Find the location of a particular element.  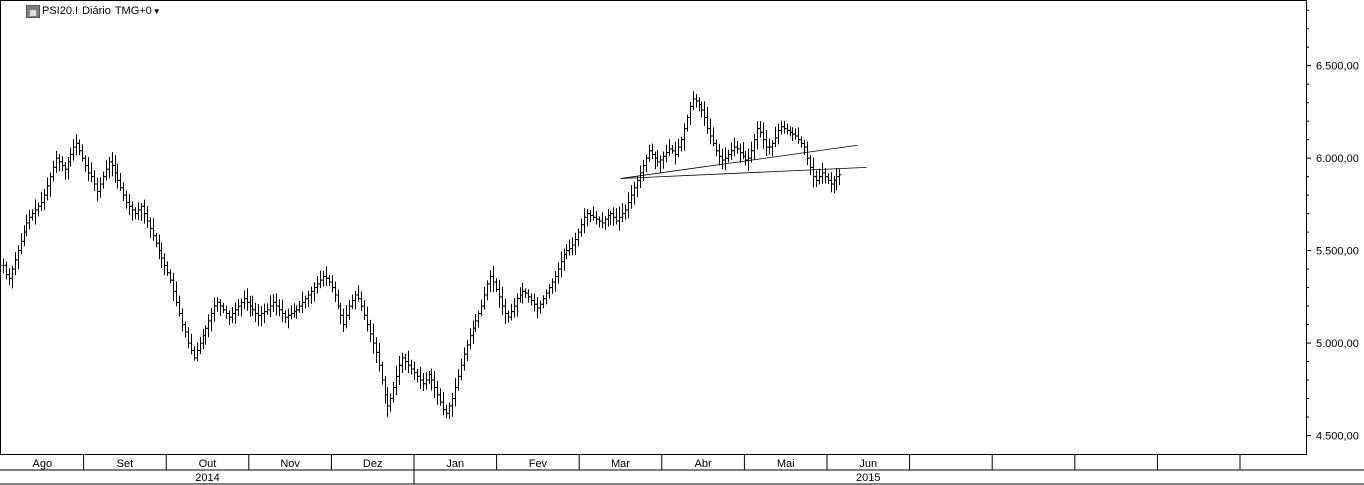

y-axis: 4.500,00 5.000,00 5.500,00 6.000,00 6.500,00 is located at coordinates (1332, 226).